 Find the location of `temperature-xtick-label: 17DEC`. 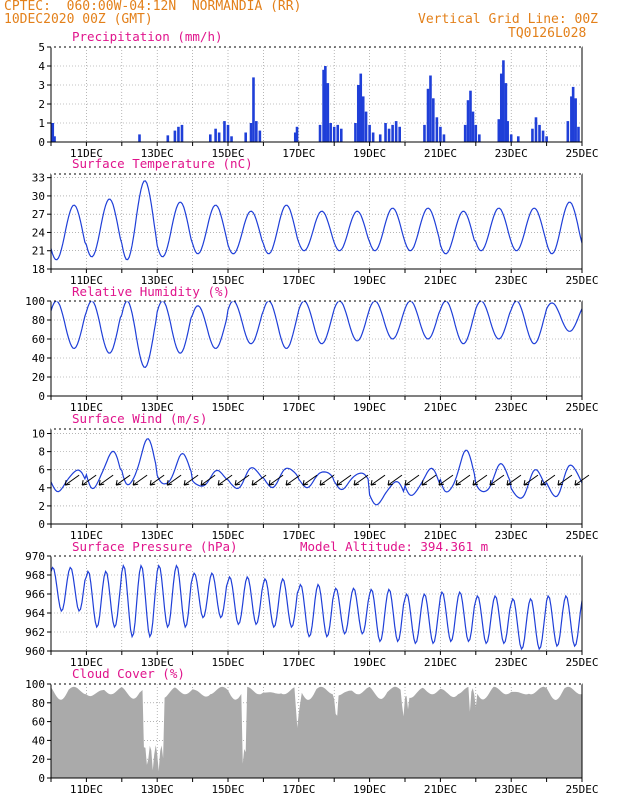

temperature-xtick-label: 17DEC is located at coordinates (298, 280).